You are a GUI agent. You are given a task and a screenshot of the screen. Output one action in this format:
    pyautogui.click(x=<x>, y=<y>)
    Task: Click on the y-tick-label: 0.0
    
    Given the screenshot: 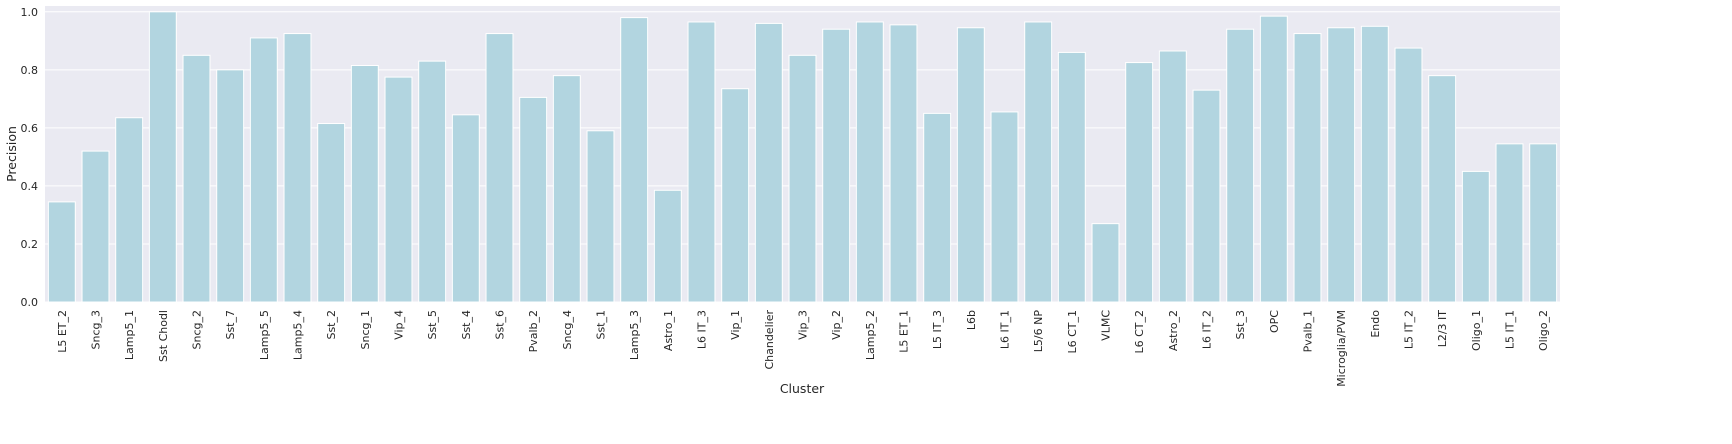 What is the action you would take?
    pyautogui.click(x=30, y=302)
    